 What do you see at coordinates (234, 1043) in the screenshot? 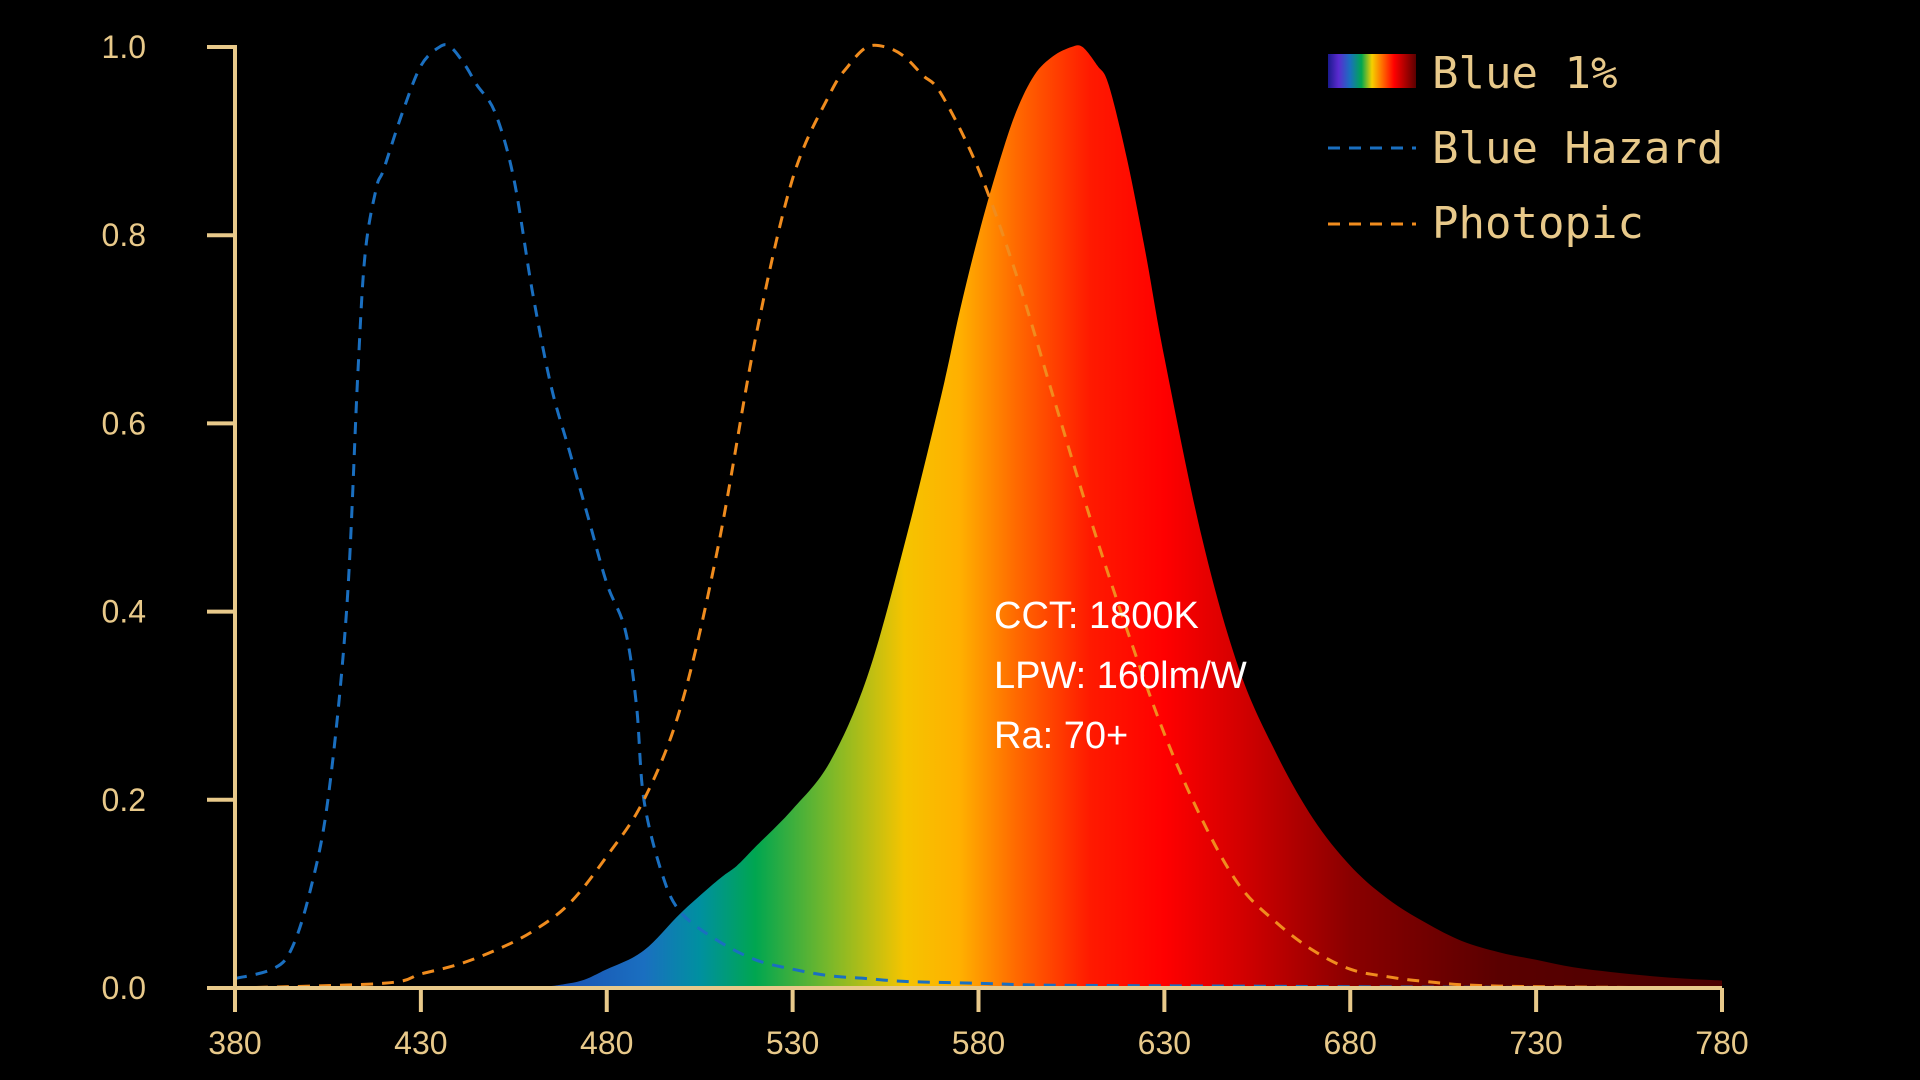
I see `x-tick-label: 380` at bounding box center [234, 1043].